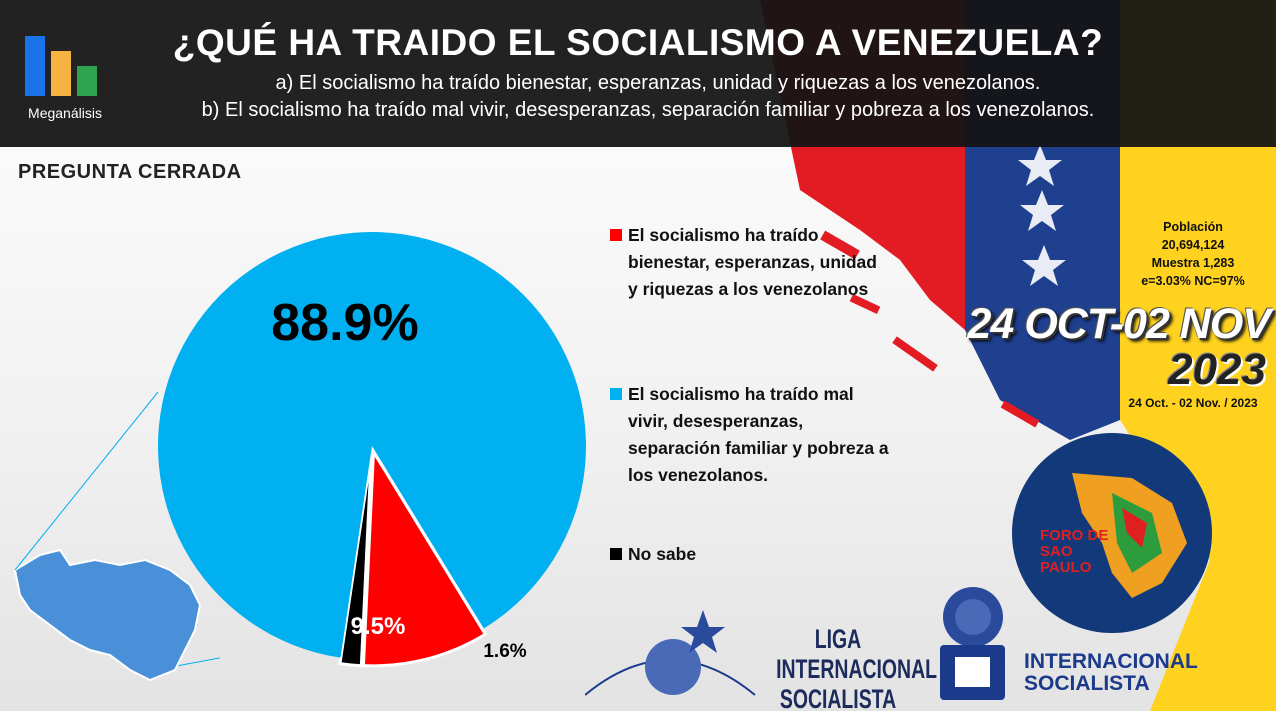 The width and height of the screenshot is (1276, 714). I want to click on liga-internacional-text: LIGA INTERNACIONAL SOCIALISTA, so click(856, 669).